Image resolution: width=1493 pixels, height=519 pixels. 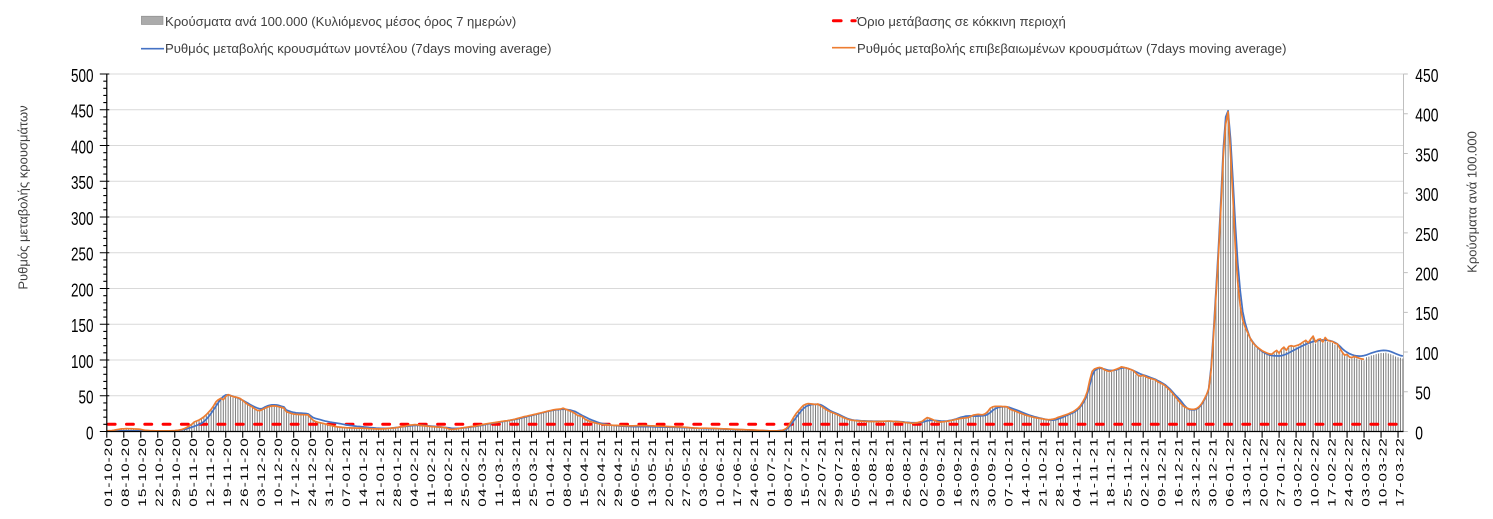 What do you see at coordinates (465, 472) in the screenshot?
I see `svg-text: 25-02-21` at bounding box center [465, 472].